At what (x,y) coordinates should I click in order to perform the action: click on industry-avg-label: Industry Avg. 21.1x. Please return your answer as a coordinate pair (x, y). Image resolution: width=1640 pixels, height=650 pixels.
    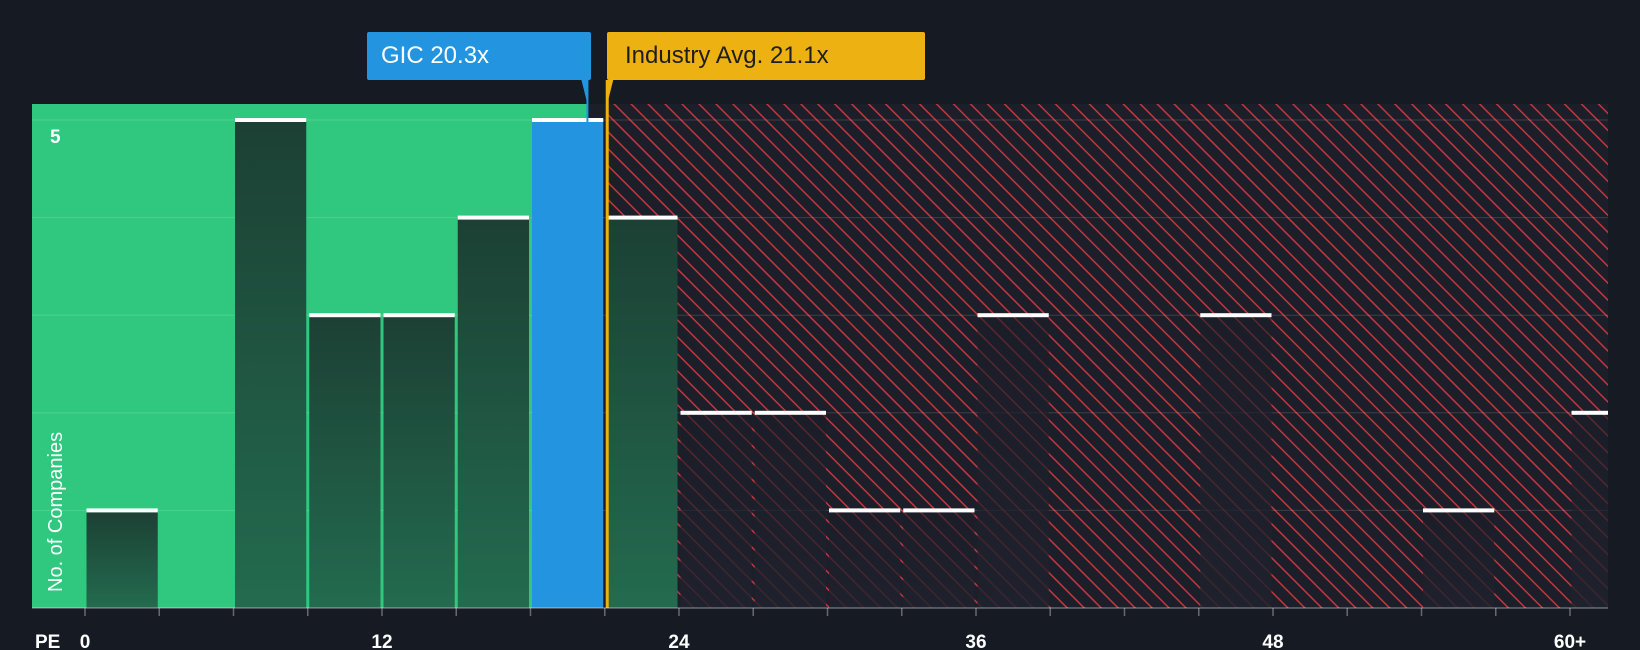
    Looking at the image, I should click on (727, 55).